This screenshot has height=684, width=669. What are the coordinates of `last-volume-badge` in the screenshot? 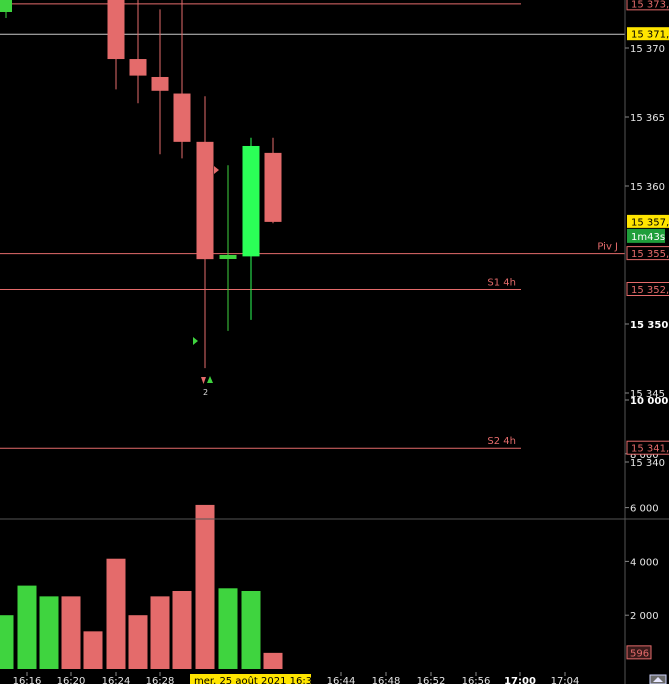 It's located at (639, 652).